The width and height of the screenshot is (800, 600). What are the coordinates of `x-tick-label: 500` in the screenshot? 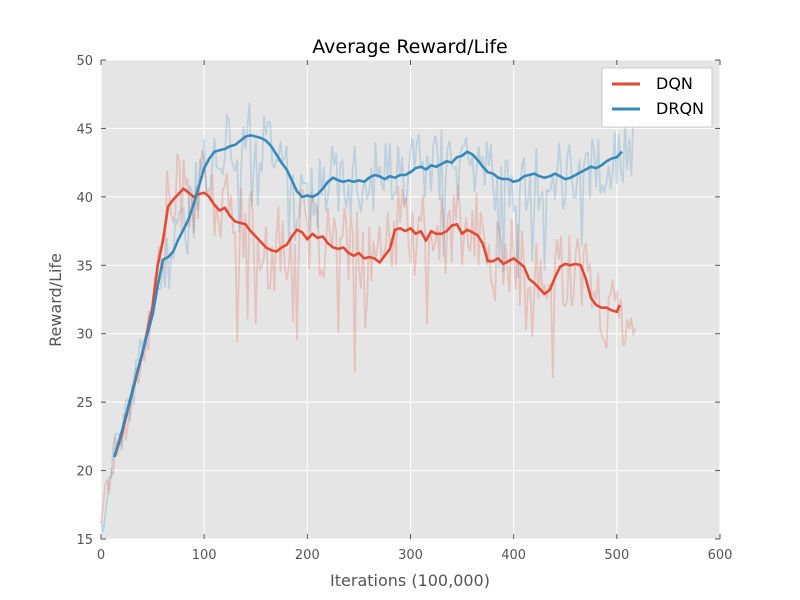 It's located at (616, 555).